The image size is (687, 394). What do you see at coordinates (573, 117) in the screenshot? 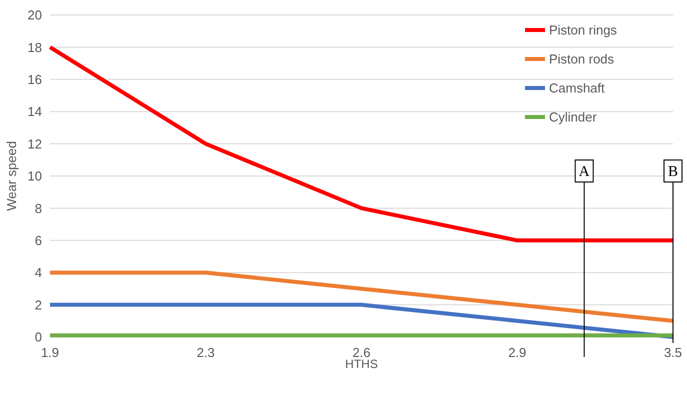
I see `legend-label: Cylinder` at bounding box center [573, 117].